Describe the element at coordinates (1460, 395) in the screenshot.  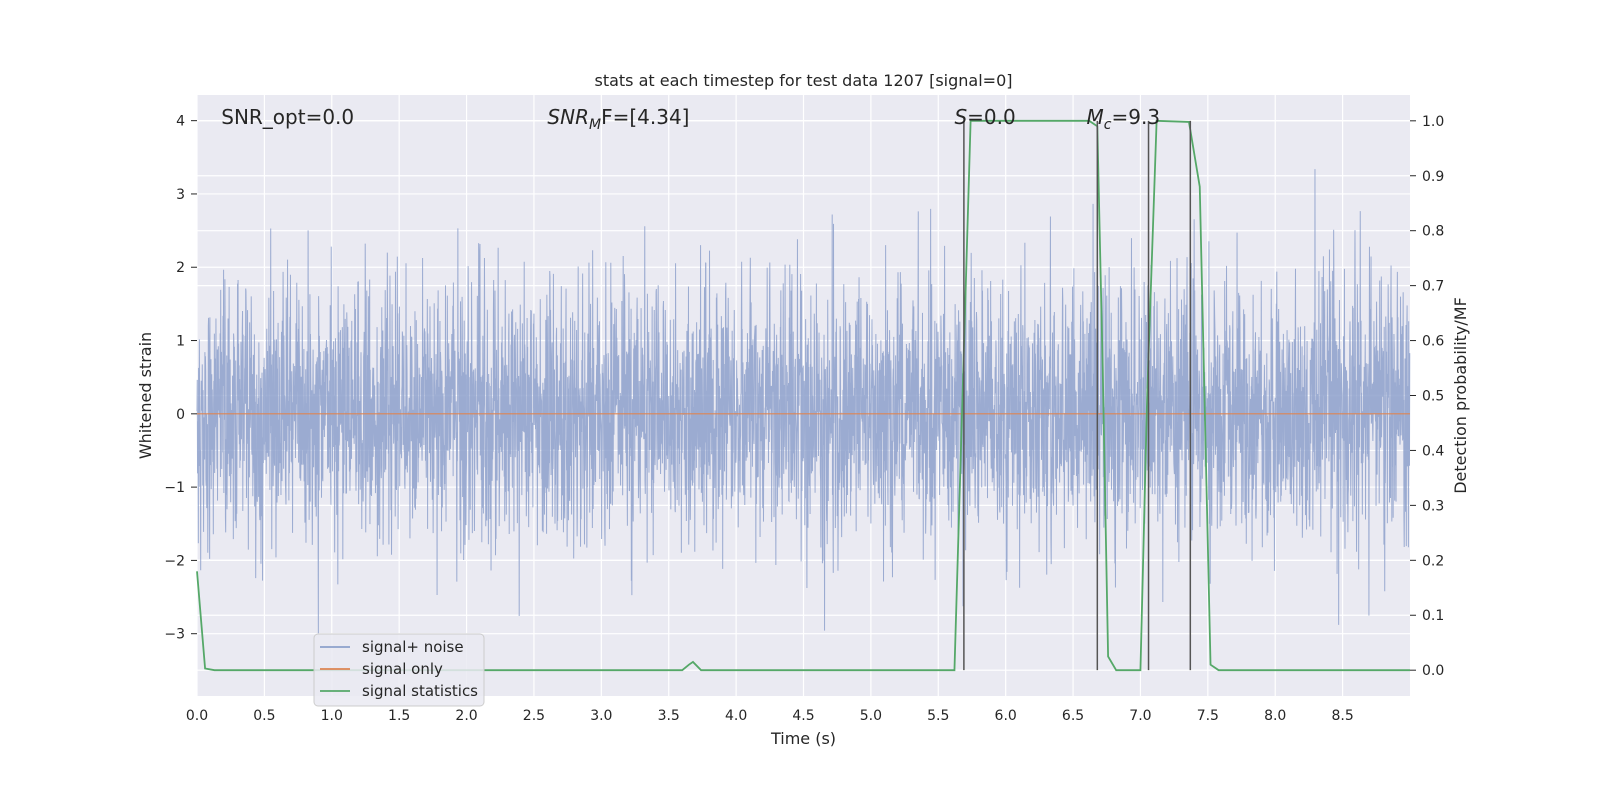
I see `y2-axis-label: Detection probability/MF` at that location.